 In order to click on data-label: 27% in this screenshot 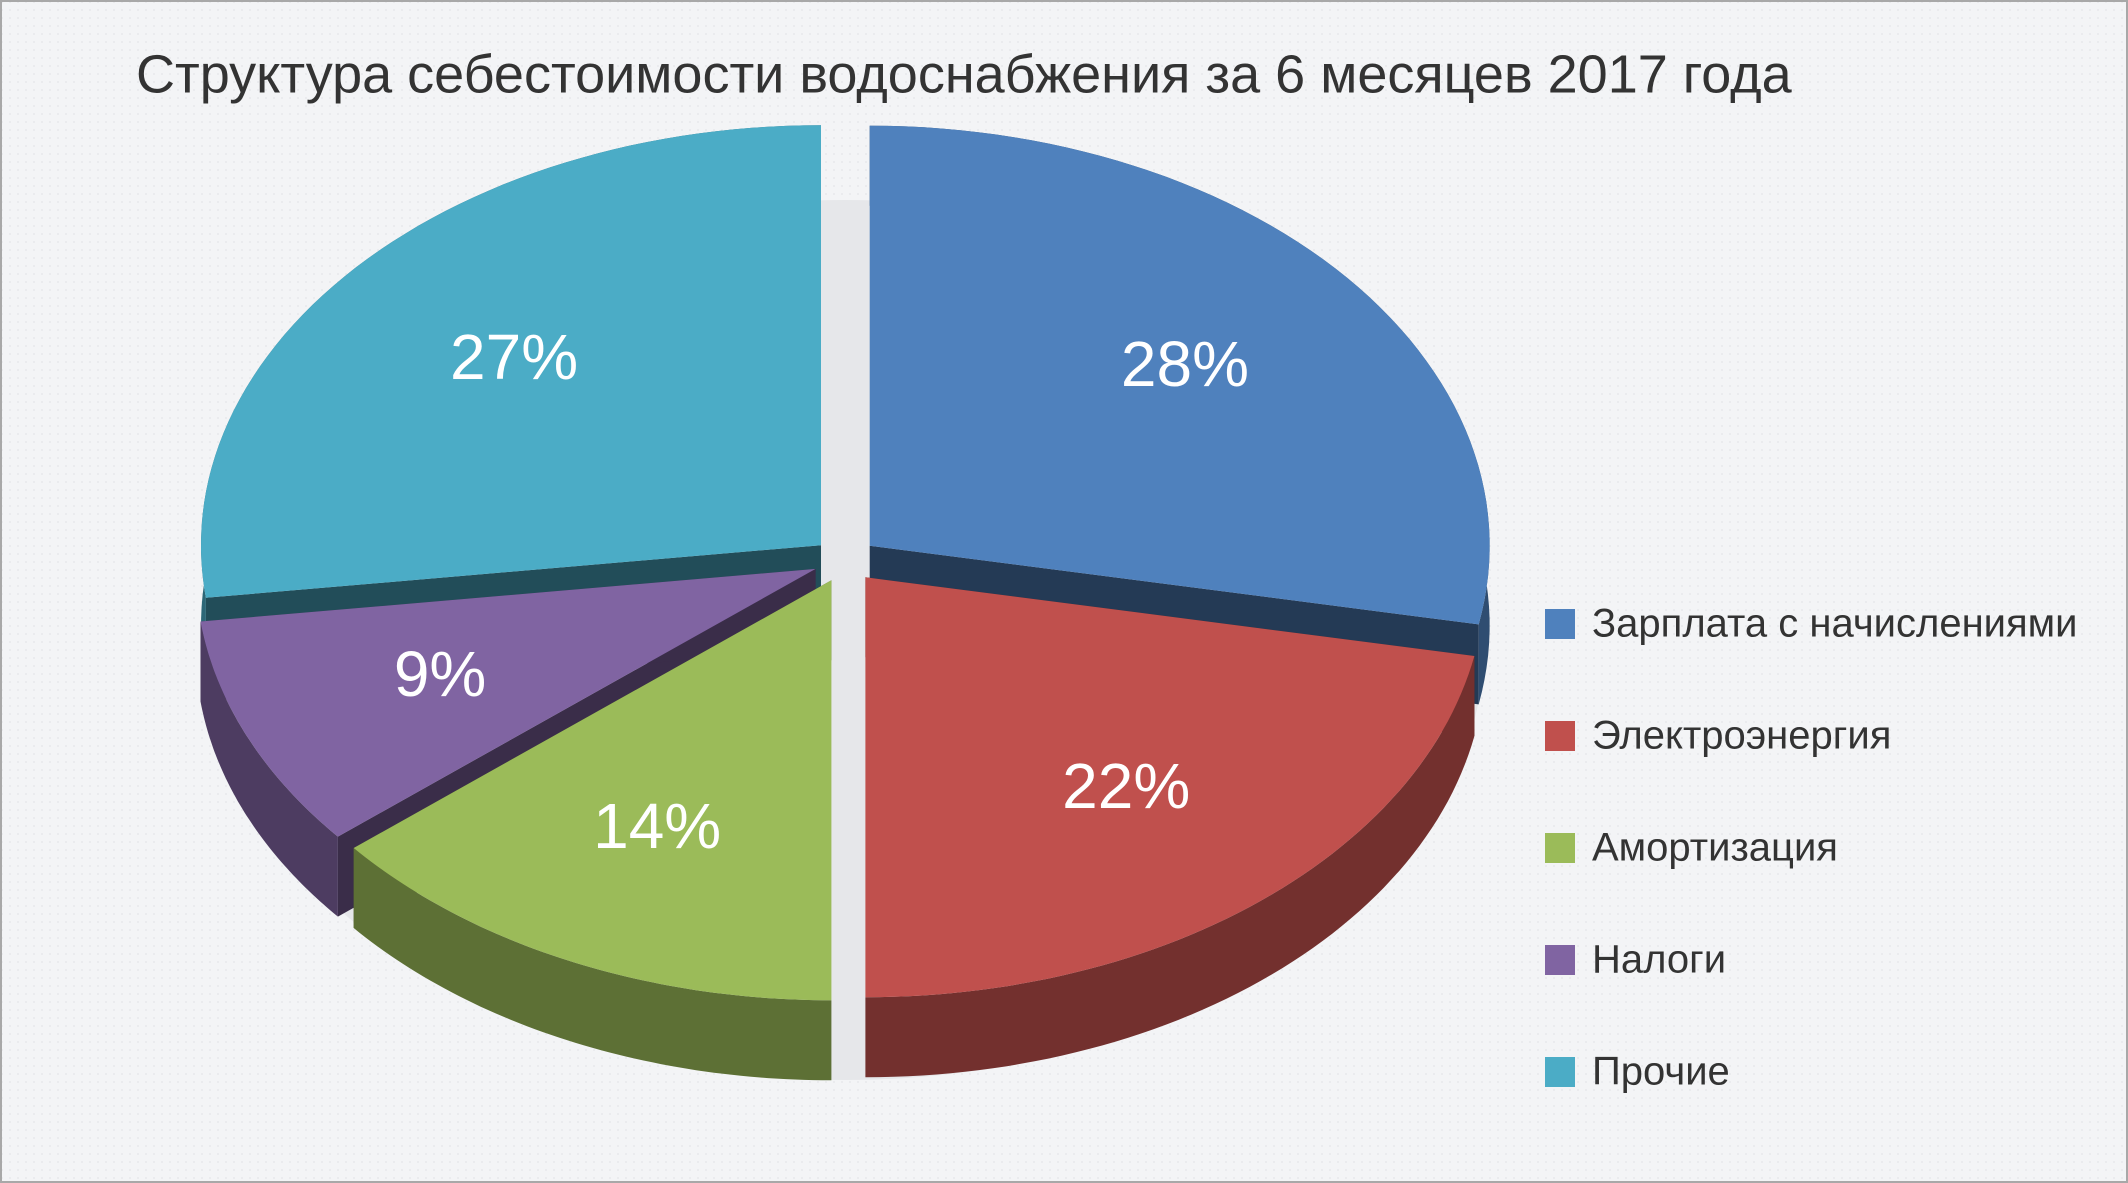, I will do `click(514, 357)`.